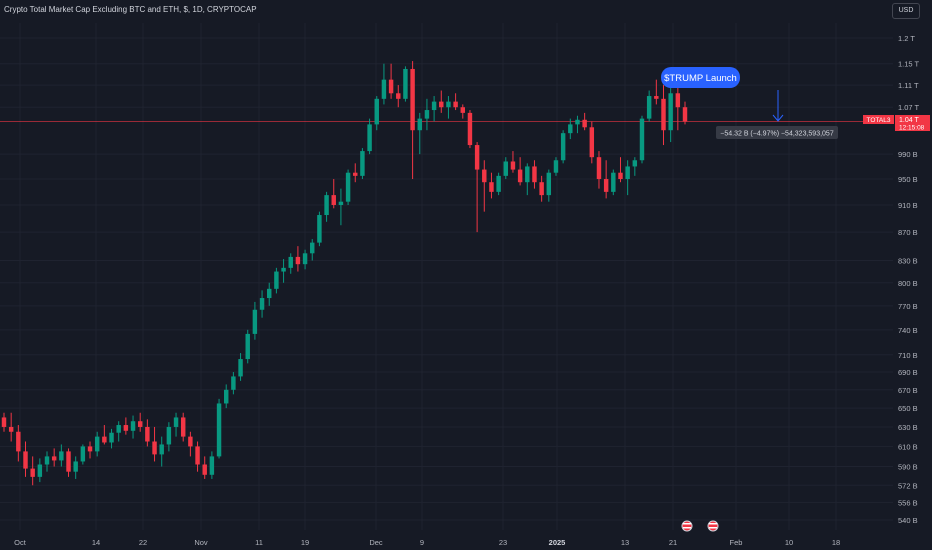  What do you see at coordinates (687, 526) in the screenshot?
I see `us-flag-icon` at bounding box center [687, 526].